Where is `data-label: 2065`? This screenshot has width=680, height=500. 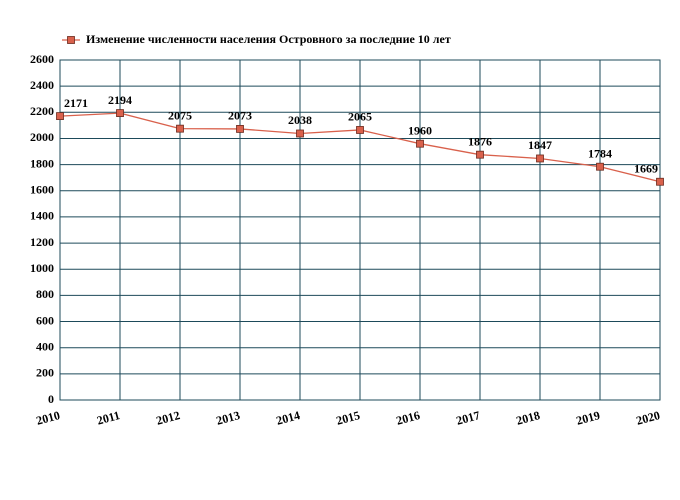 data-label: 2065 is located at coordinates (360, 117).